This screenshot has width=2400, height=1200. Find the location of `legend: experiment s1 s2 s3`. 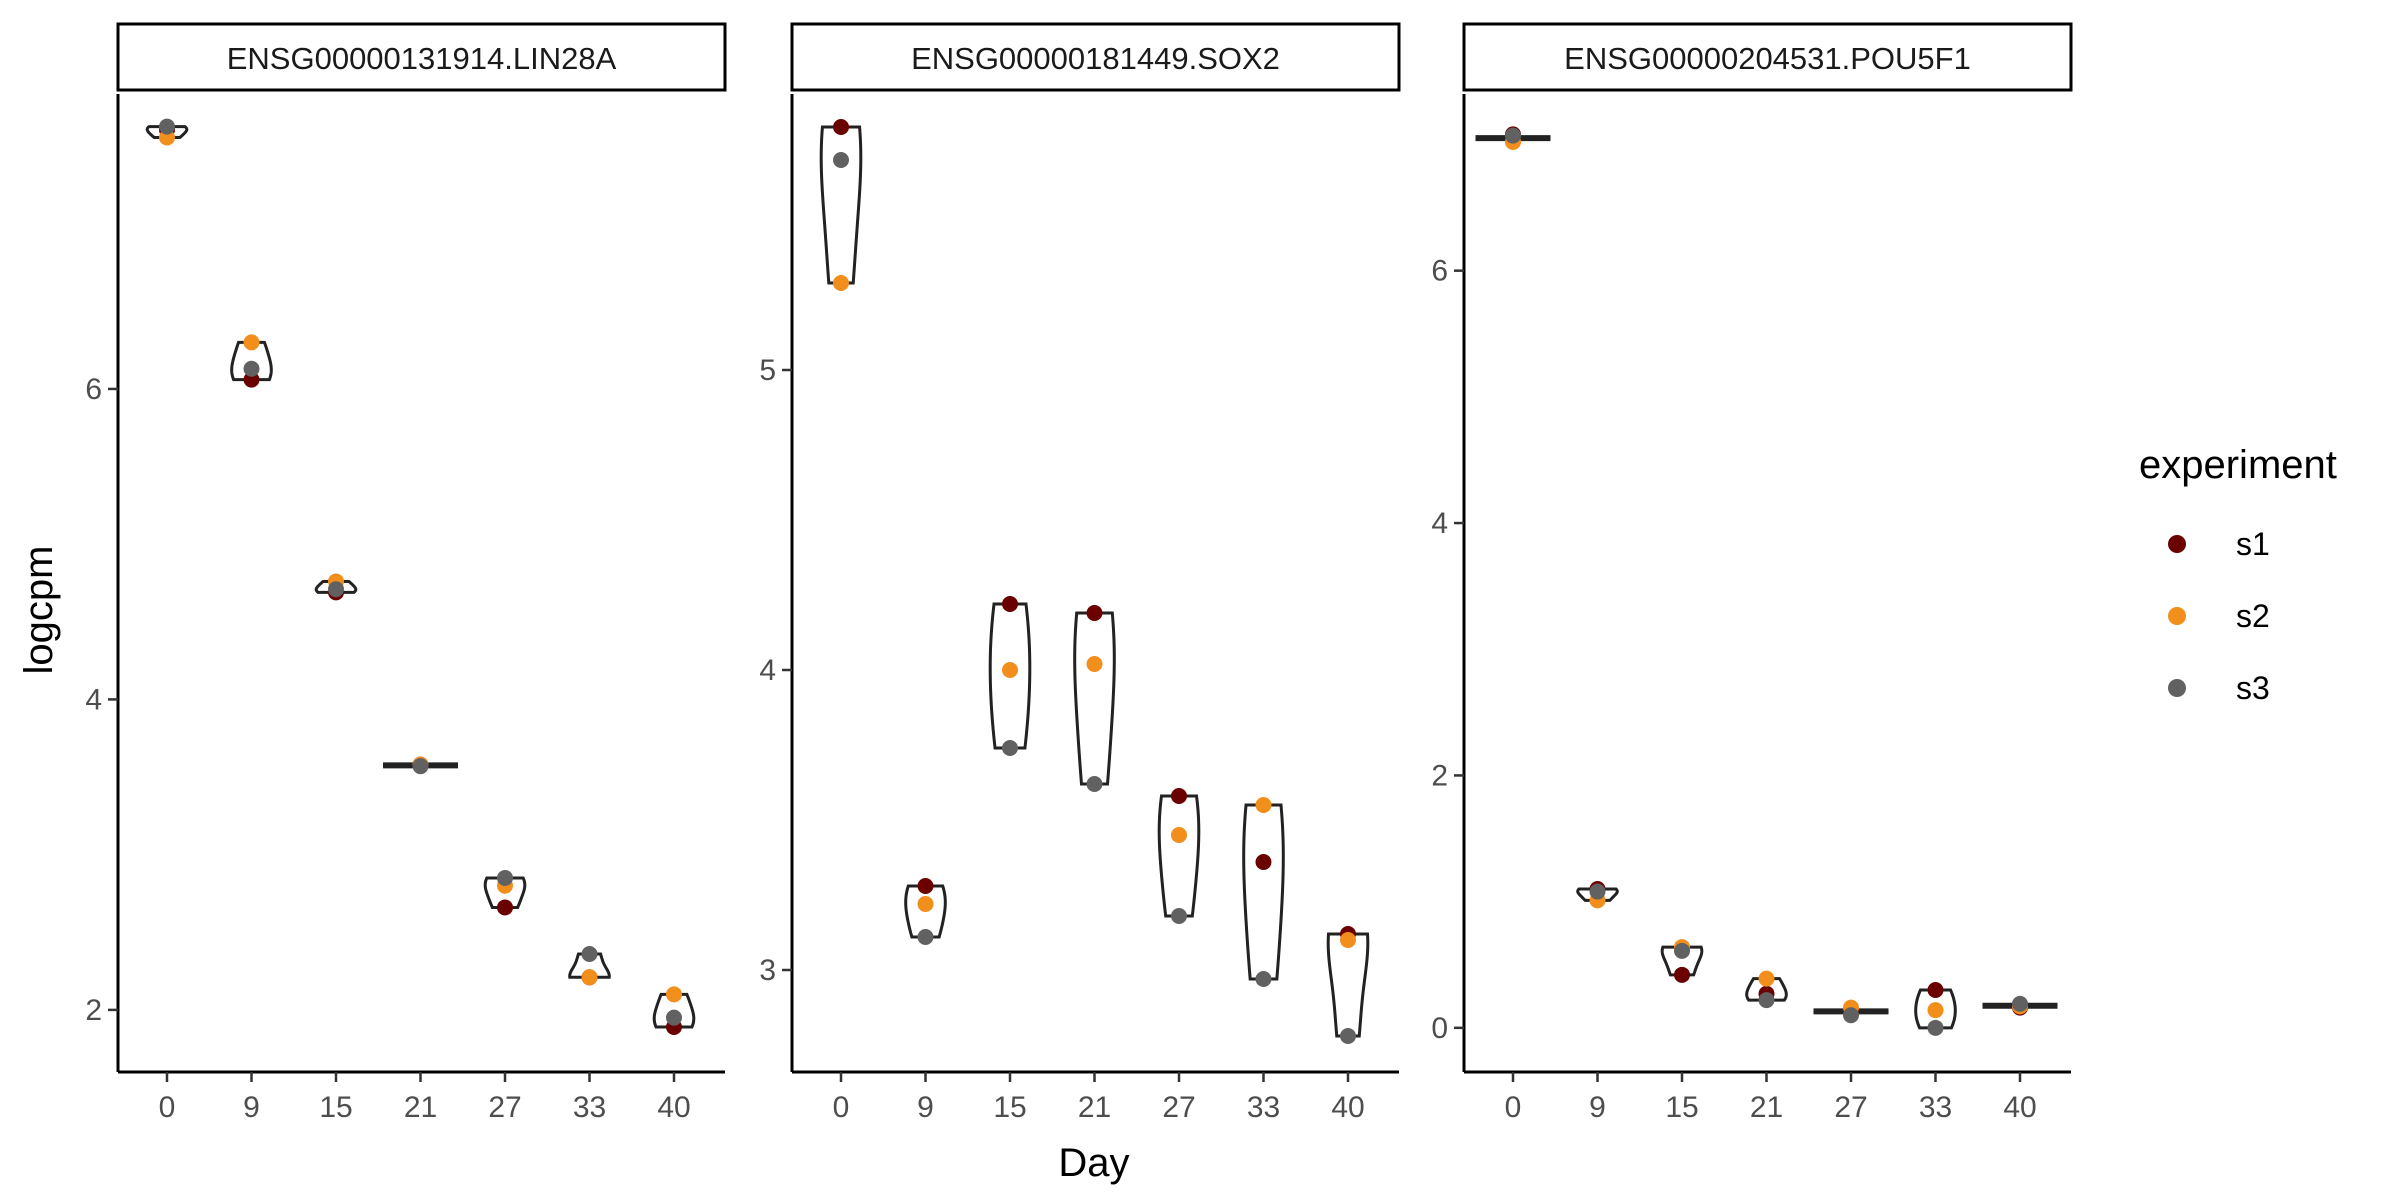

legend: experiment s1 s2 s3 is located at coordinates (2238, 574).